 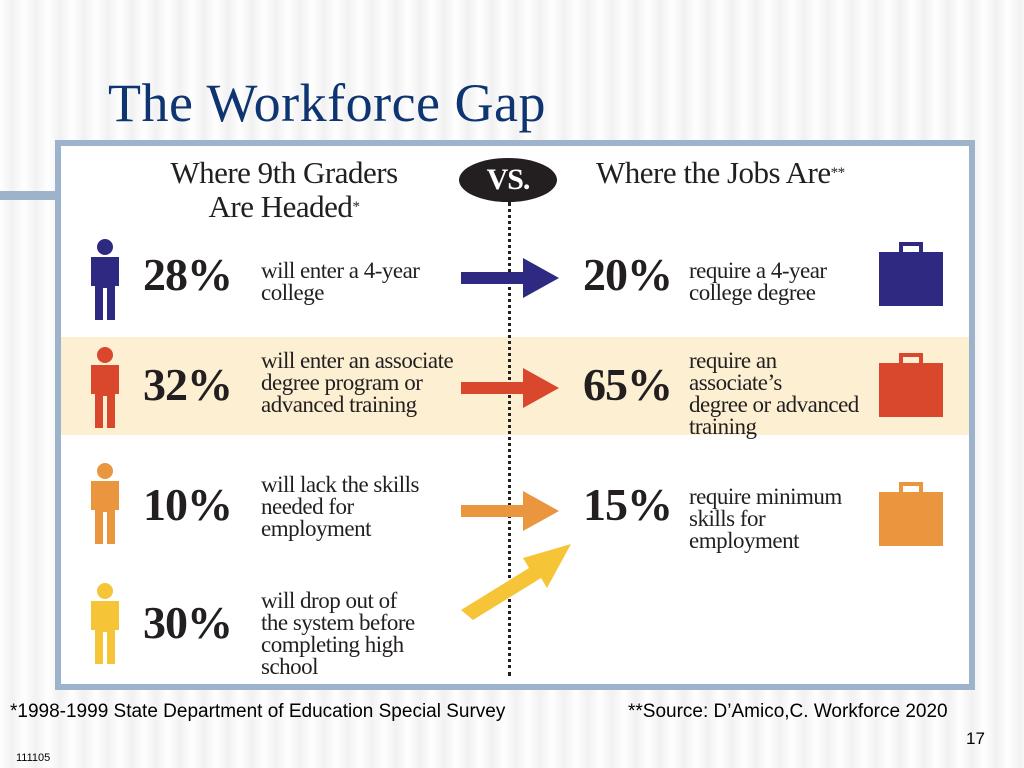 I want to click on desc-line: require an associate’s, so click(x=735, y=371).